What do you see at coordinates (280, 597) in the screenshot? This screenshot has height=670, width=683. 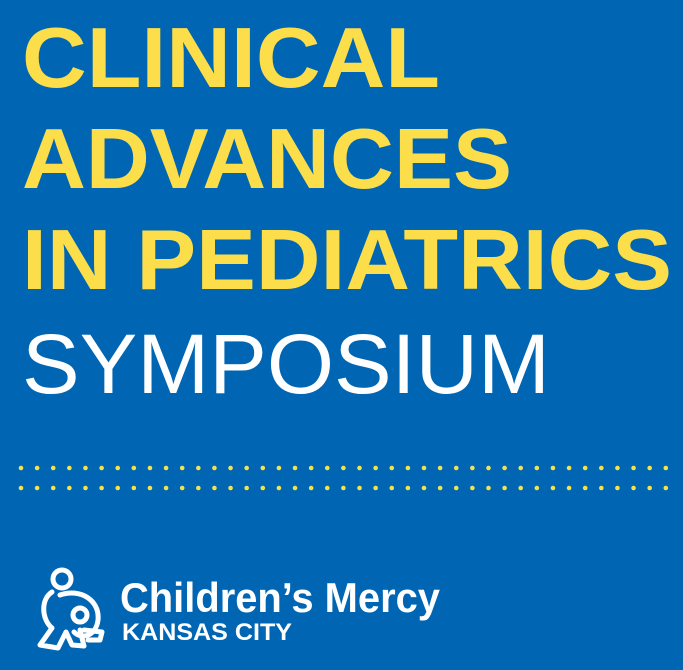 I see `logo-name: Children’s Mercy` at bounding box center [280, 597].